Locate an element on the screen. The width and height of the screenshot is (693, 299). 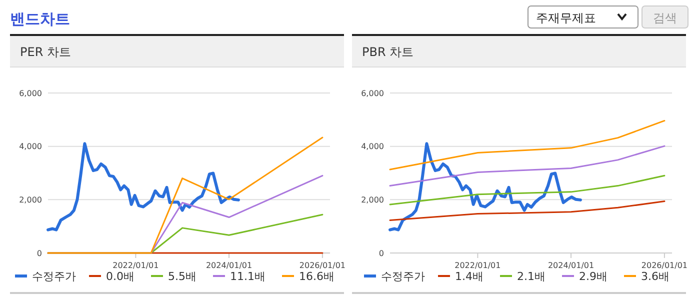
legend-label: 5.5배 is located at coordinates (182, 276).